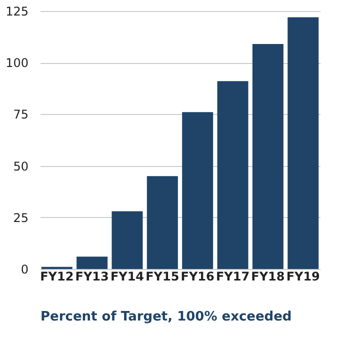 This screenshot has height=350, width=350. What do you see at coordinates (127, 277) in the screenshot?
I see `x-tick-label: FY14` at bounding box center [127, 277].